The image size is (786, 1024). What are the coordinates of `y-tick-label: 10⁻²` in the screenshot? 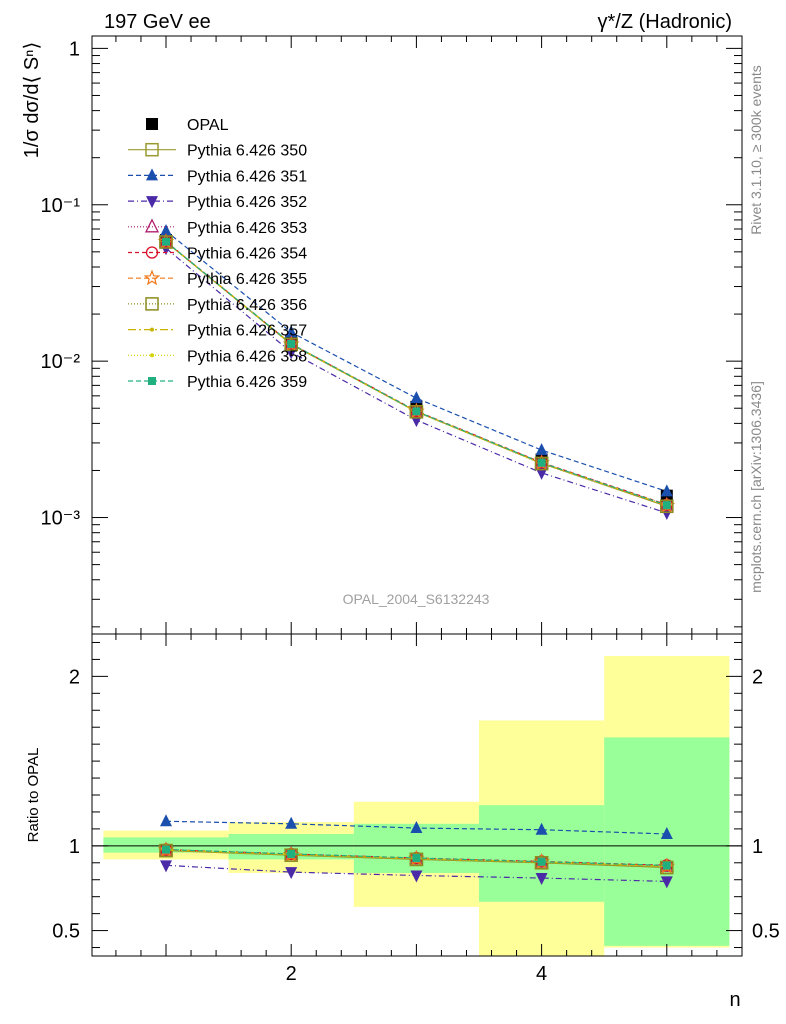 It's located at (61, 362).